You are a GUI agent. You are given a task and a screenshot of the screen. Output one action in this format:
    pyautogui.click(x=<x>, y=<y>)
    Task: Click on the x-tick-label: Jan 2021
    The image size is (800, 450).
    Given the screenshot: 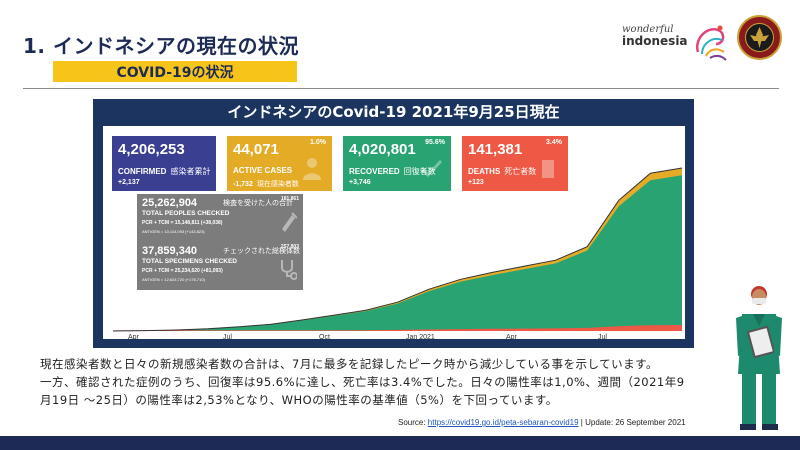 What is the action you would take?
    pyautogui.click(x=420, y=337)
    